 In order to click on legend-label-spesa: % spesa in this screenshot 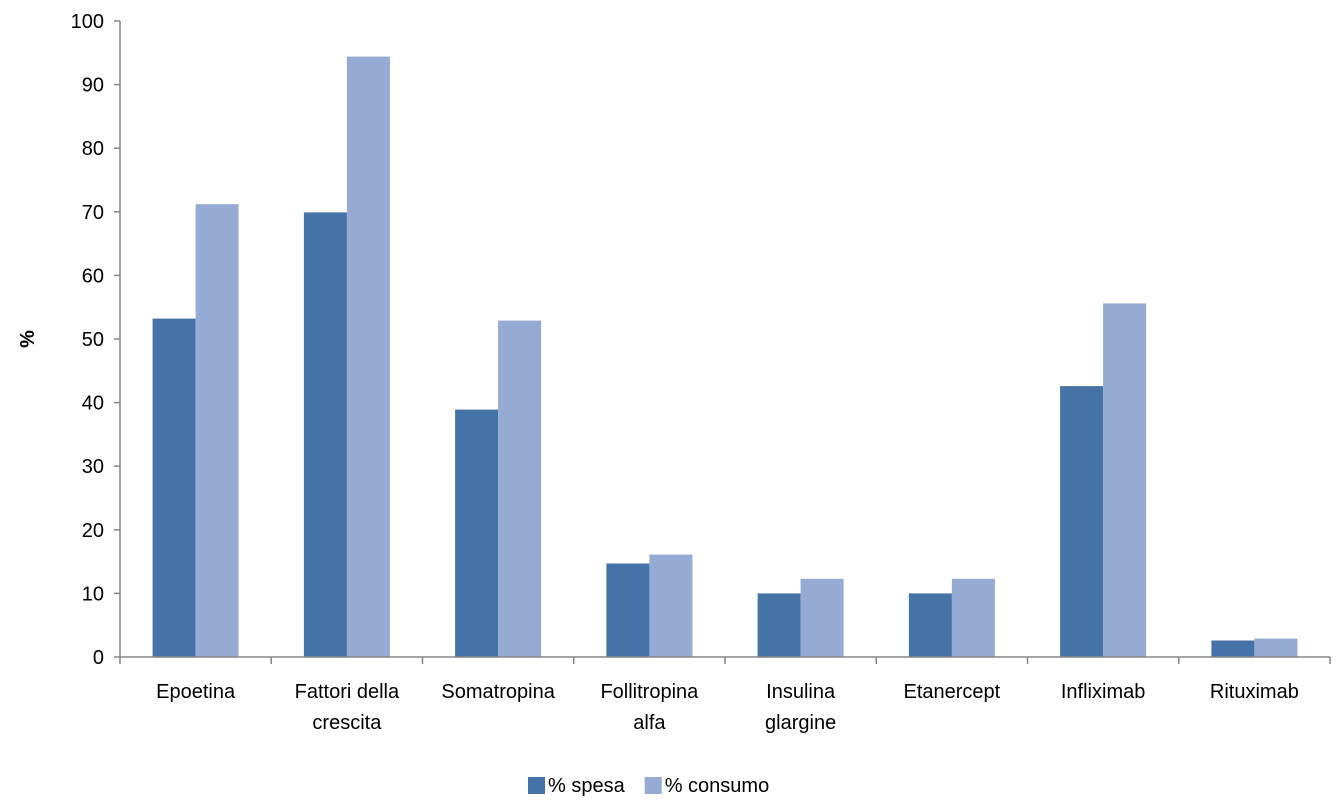, I will do `click(587, 786)`.